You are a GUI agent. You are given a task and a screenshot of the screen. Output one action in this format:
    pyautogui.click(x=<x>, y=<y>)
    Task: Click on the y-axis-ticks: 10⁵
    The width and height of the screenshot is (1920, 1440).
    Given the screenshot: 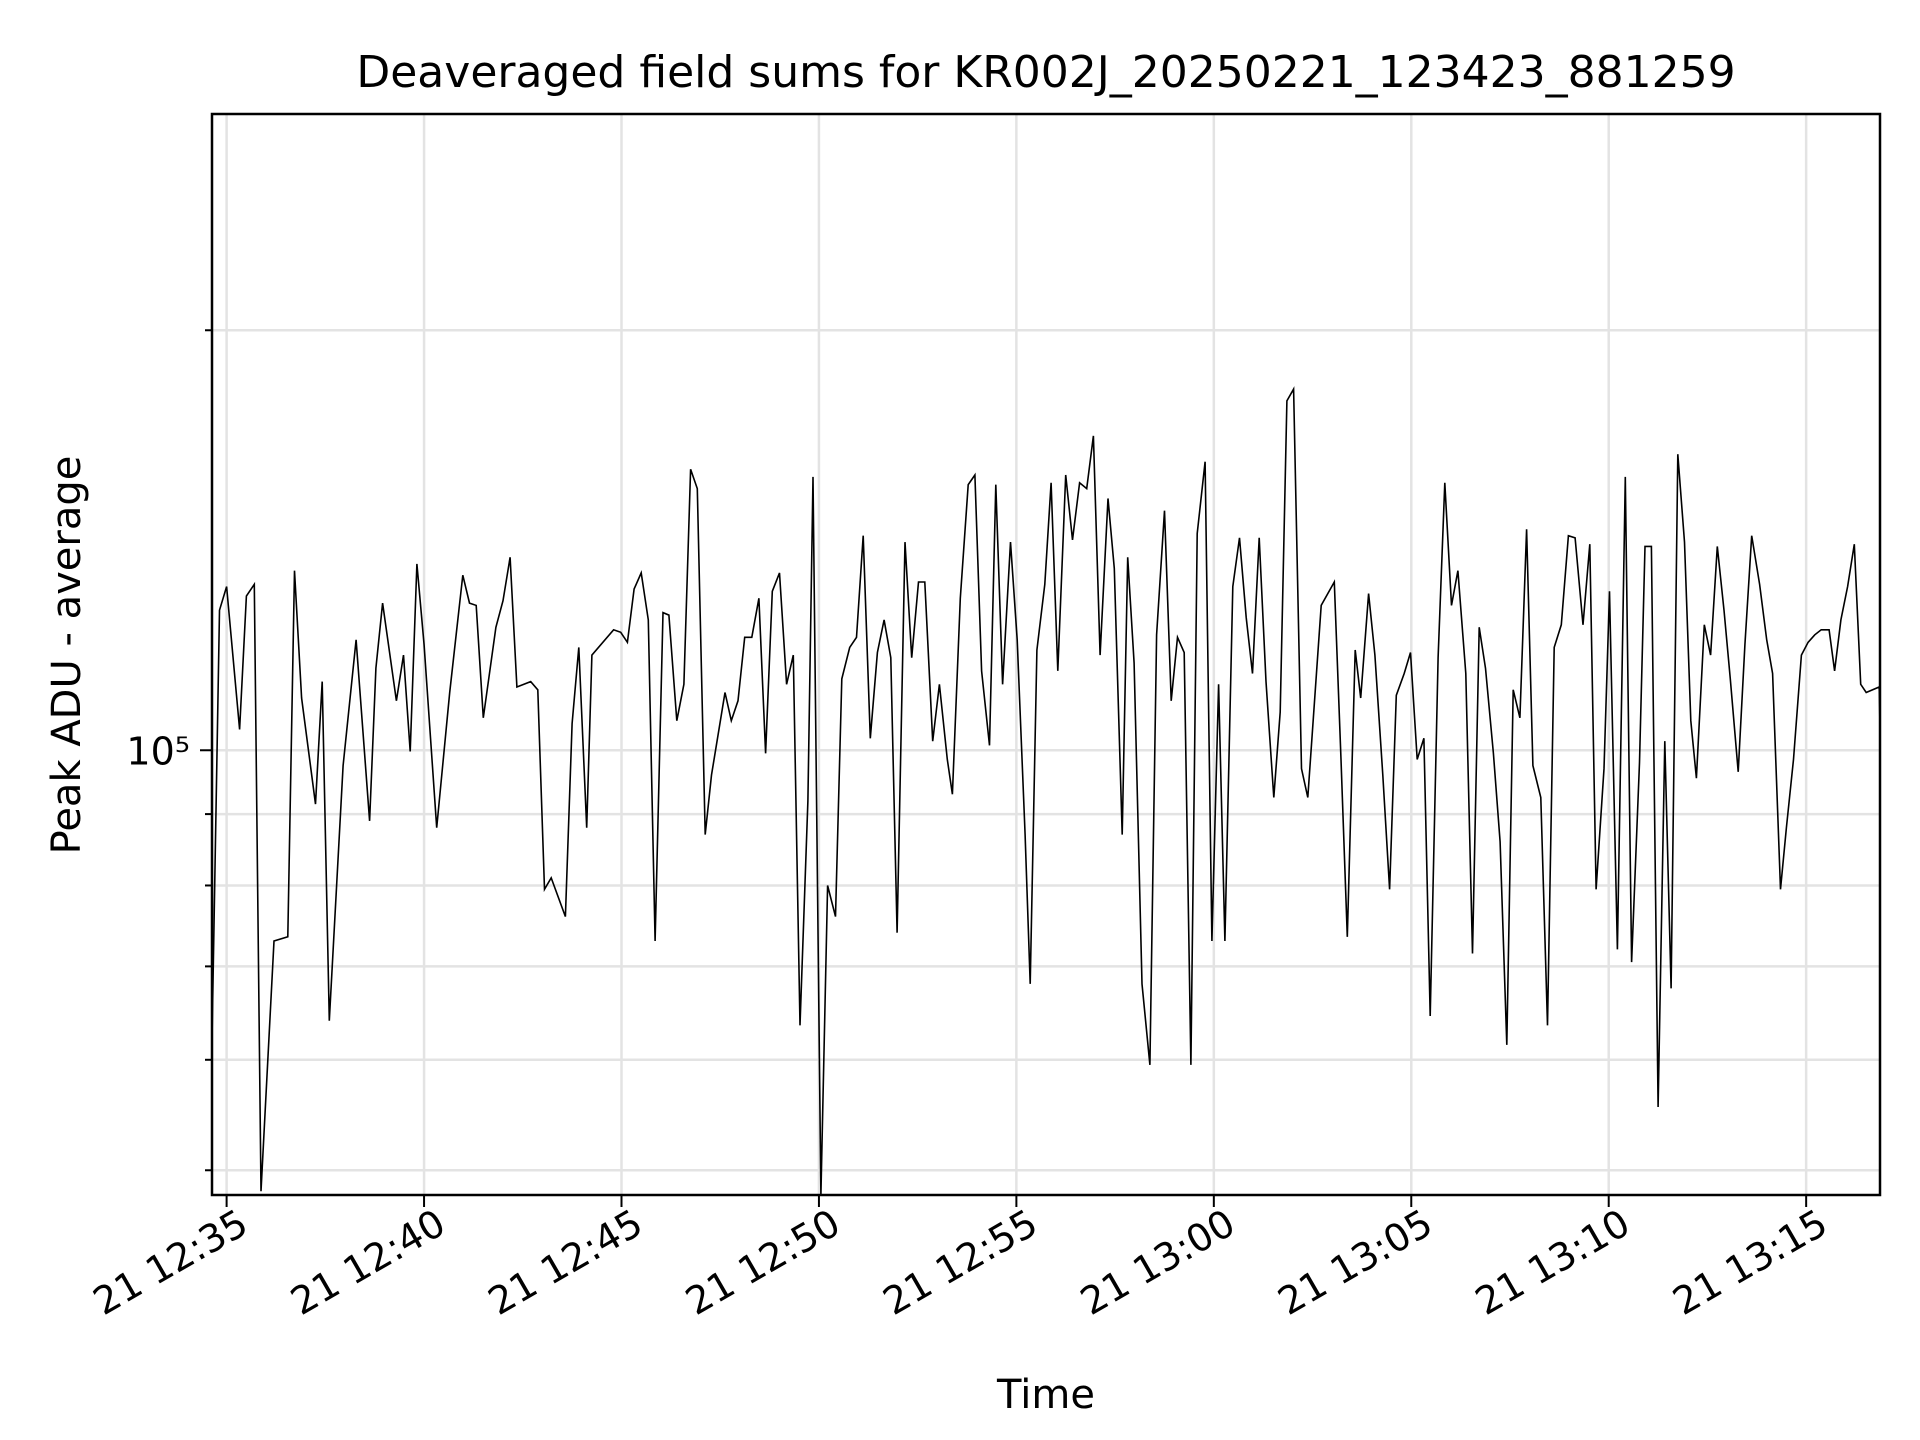 What is the action you would take?
    pyautogui.click(x=169, y=750)
    